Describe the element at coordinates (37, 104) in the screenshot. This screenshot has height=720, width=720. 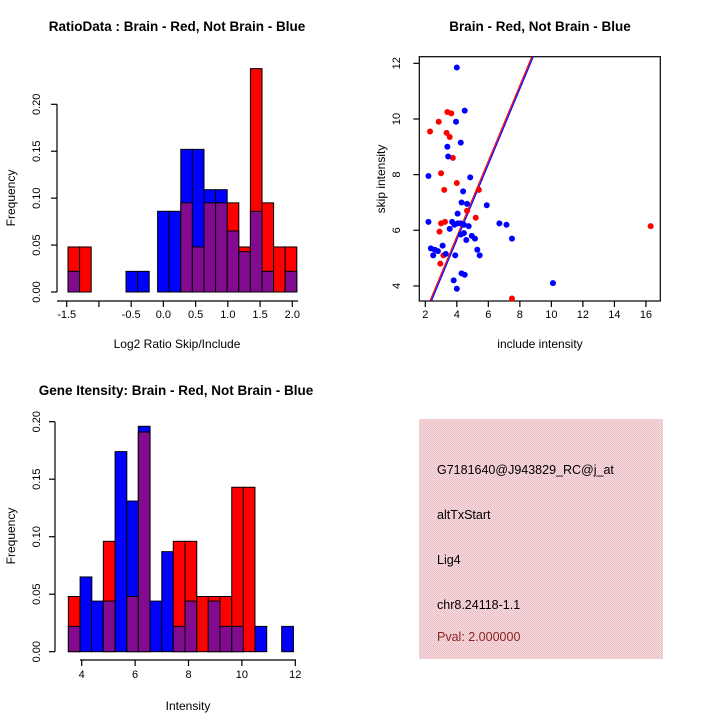
I see `y-tick-label: 0.20` at that location.